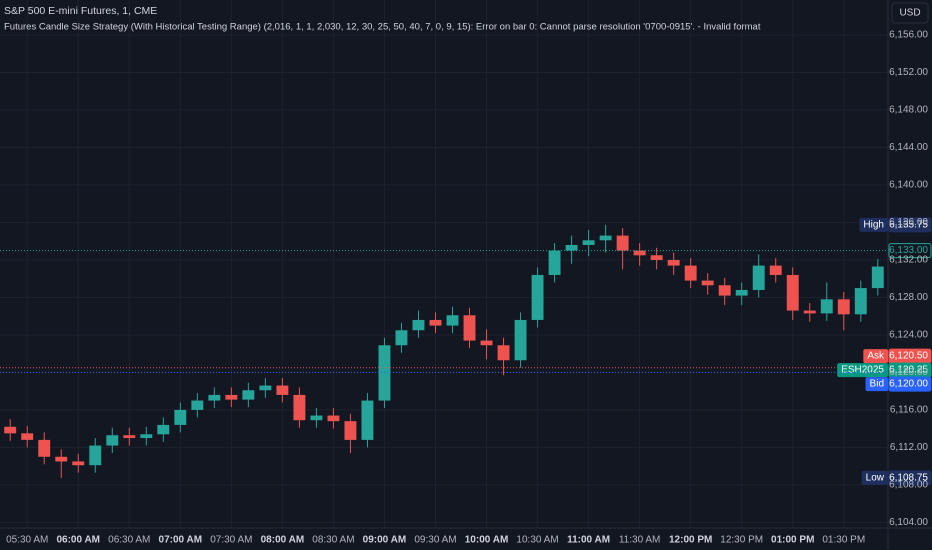  I want to click on price-tag-value: 6,108.75, so click(908, 478).